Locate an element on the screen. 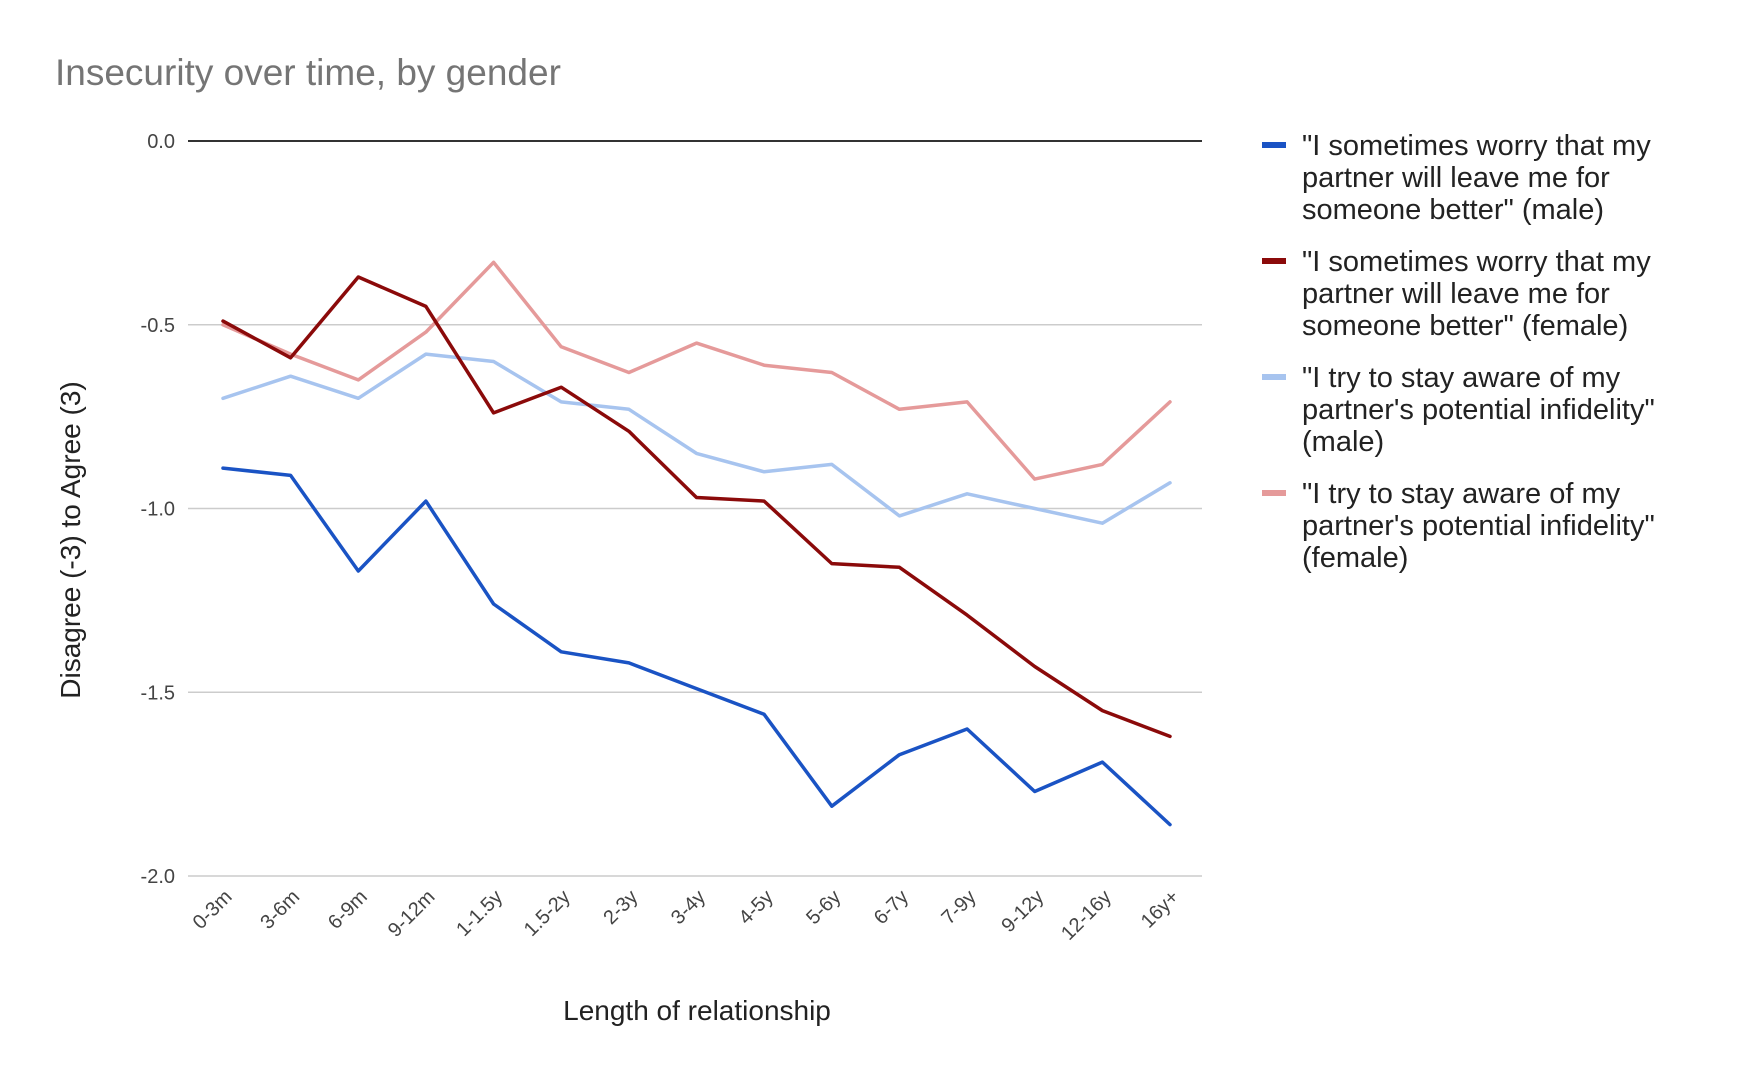 The height and width of the screenshot is (1078, 1742). chart-title: Insecurity over time, by gender is located at coordinates (308, 72).